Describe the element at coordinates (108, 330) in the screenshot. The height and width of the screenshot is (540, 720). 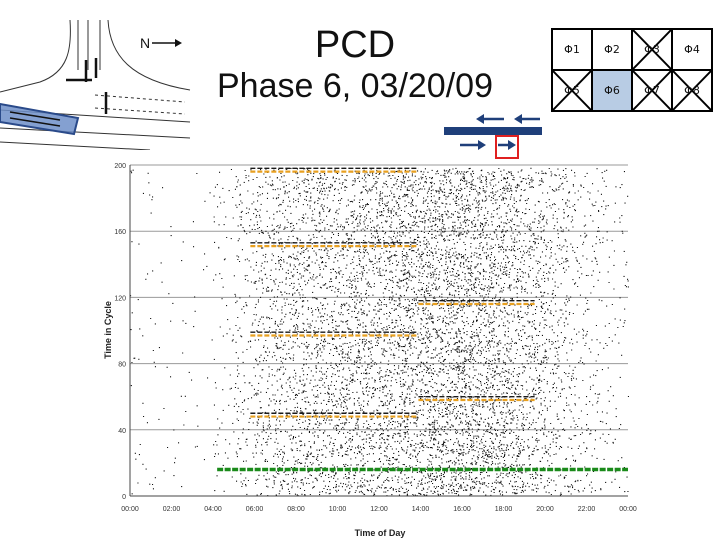
I see `y-axis-label: Time in Cycle` at that location.